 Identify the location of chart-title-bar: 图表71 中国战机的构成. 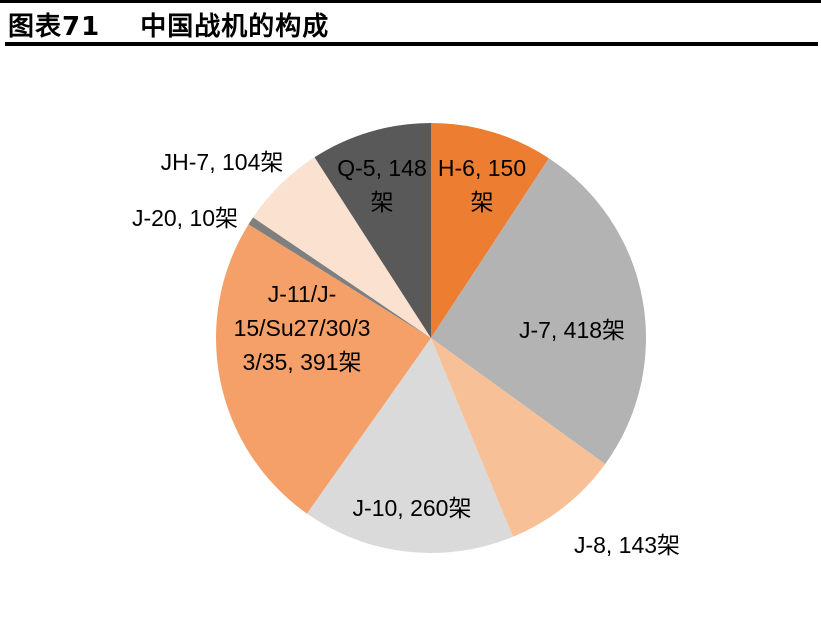
(168, 24).